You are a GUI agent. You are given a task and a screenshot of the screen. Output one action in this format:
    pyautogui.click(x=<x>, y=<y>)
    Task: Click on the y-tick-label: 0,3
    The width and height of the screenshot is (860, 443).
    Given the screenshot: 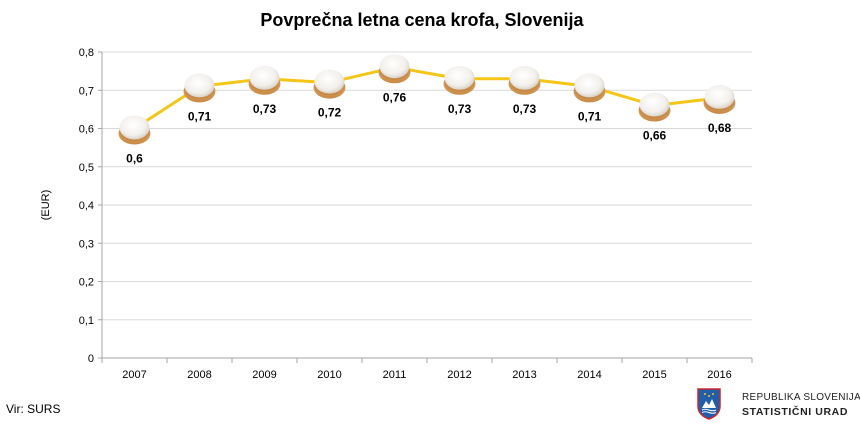 What is the action you would take?
    pyautogui.click(x=86, y=244)
    